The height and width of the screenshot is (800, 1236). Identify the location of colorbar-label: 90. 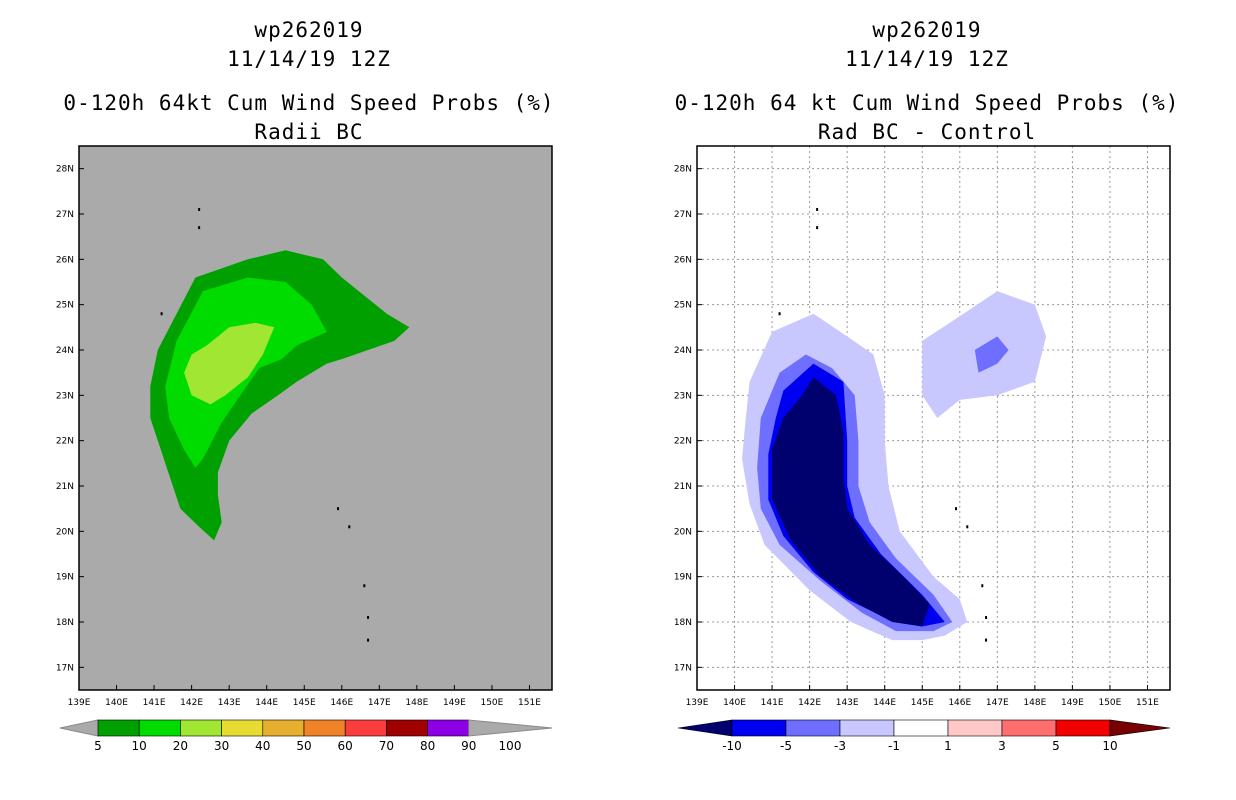
(468, 746).